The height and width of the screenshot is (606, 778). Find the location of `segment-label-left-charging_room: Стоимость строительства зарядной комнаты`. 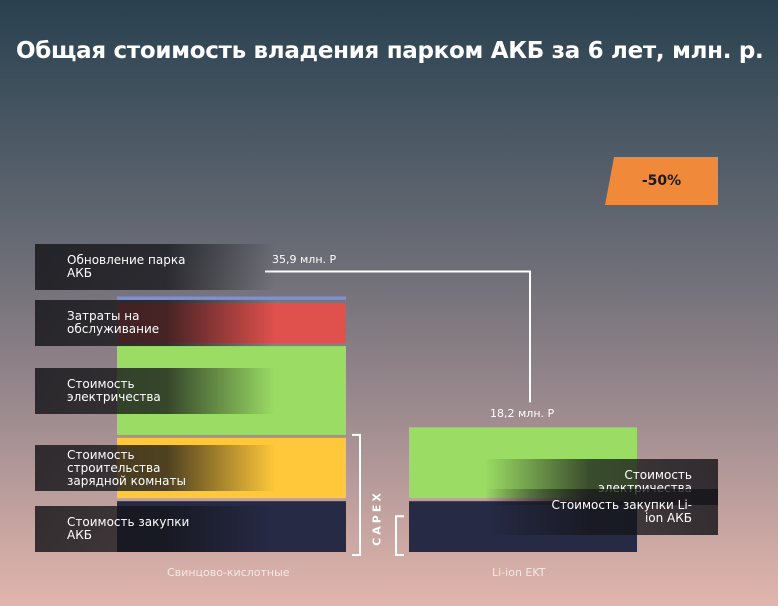

segment-label-left-charging_room: Стоимость строительства зарядной комнаты is located at coordinates (155, 468).